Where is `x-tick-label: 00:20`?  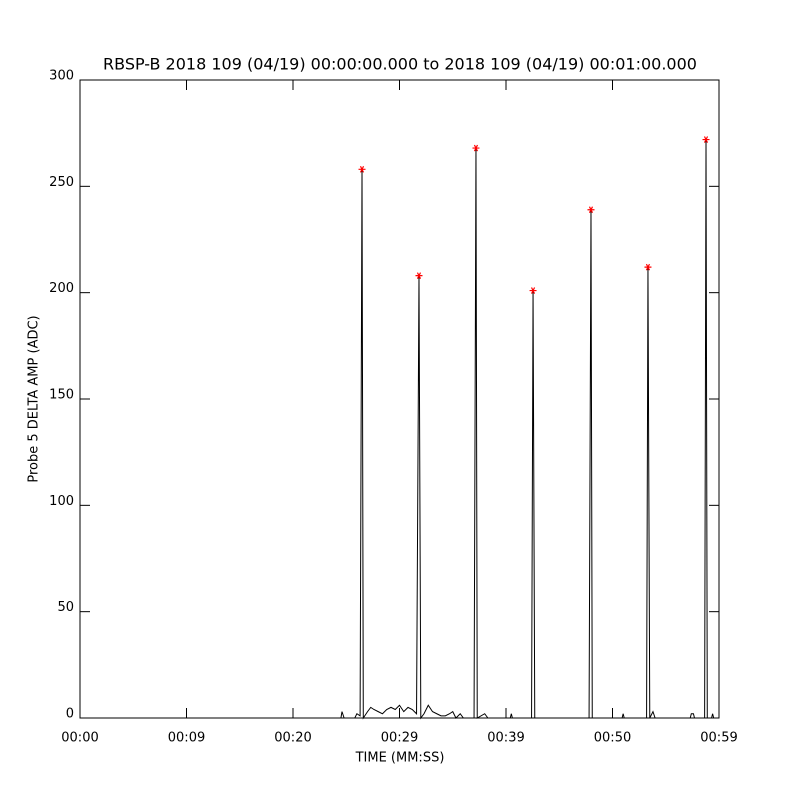
x-tick-label: 00:20 is located at coordinates (292, 738).